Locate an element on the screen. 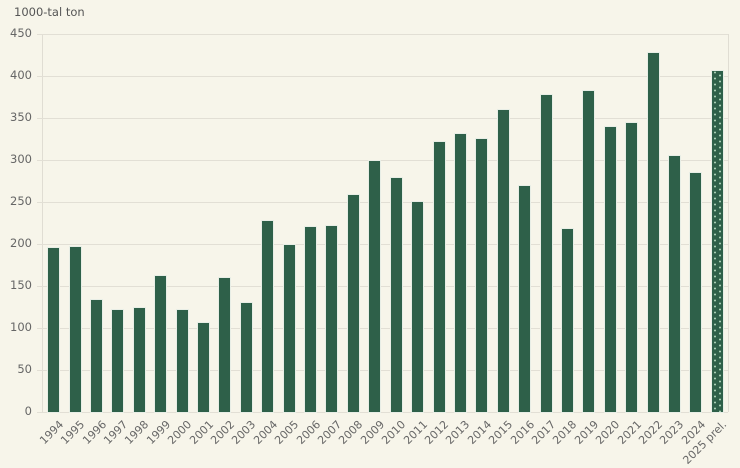 Image resolution: width=740 pixels, height=468 pixels. bar-2012 is located at coordinates (439, 277).